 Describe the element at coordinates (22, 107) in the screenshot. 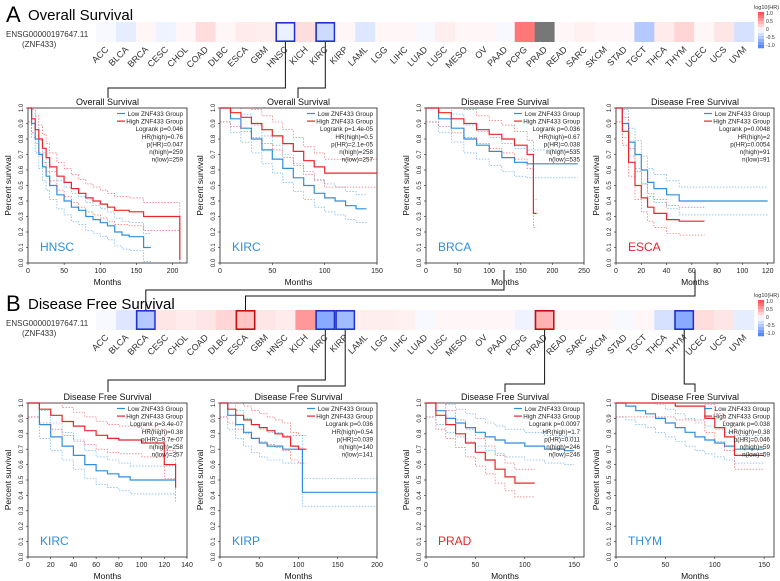

I see `y-tick-label: 1.0` at that location.